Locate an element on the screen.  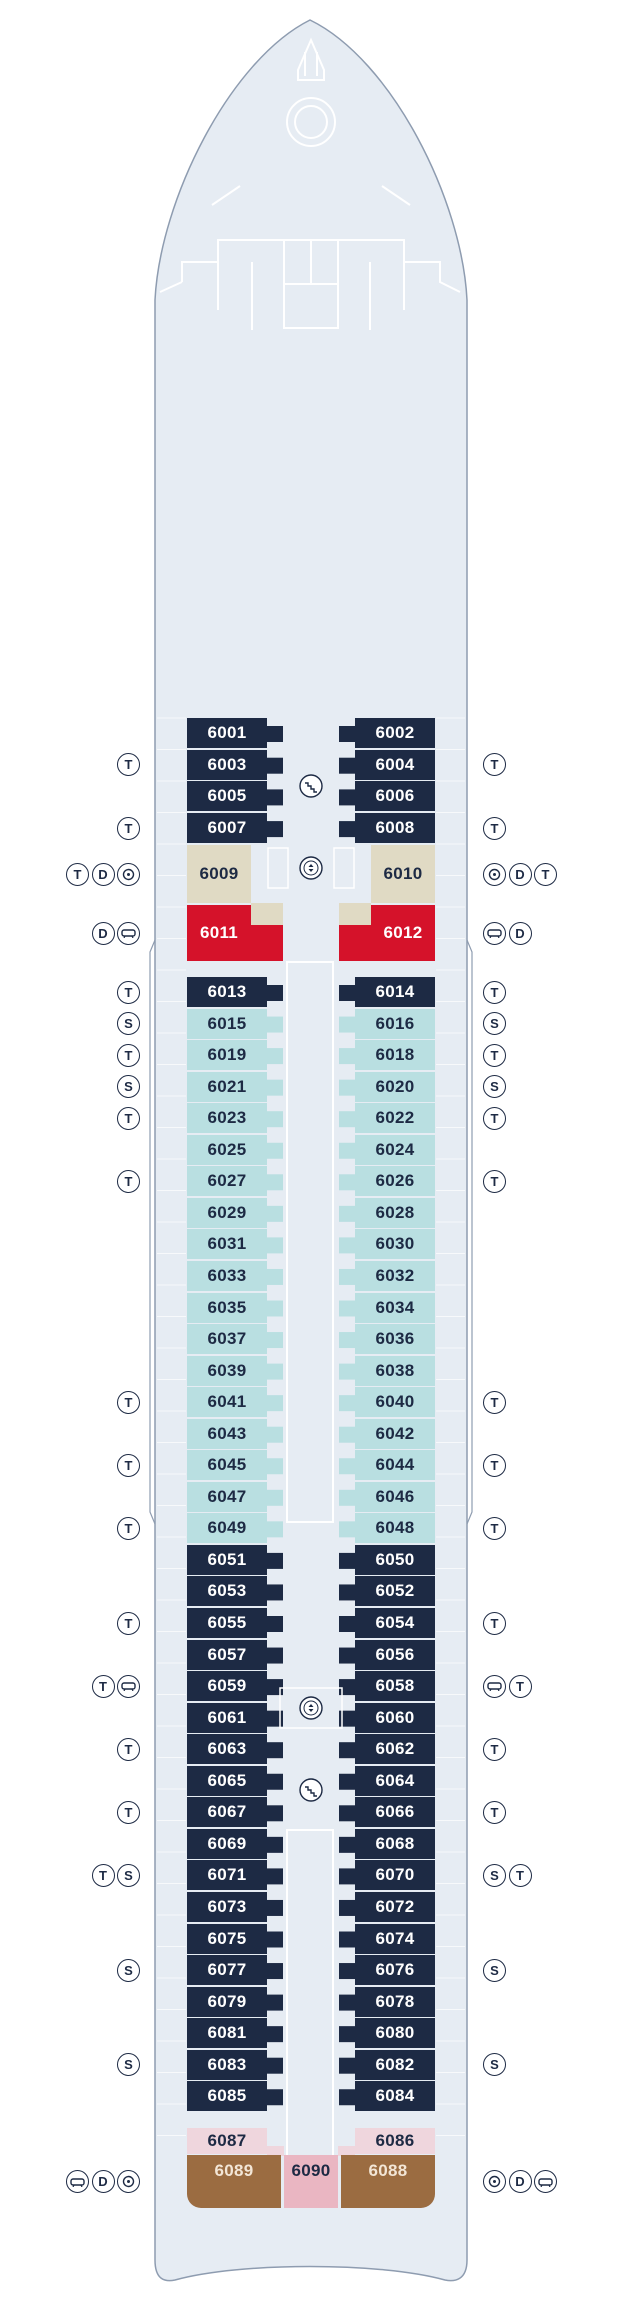
cabin-6047: 6047 is located at coordinates (227, 1496).